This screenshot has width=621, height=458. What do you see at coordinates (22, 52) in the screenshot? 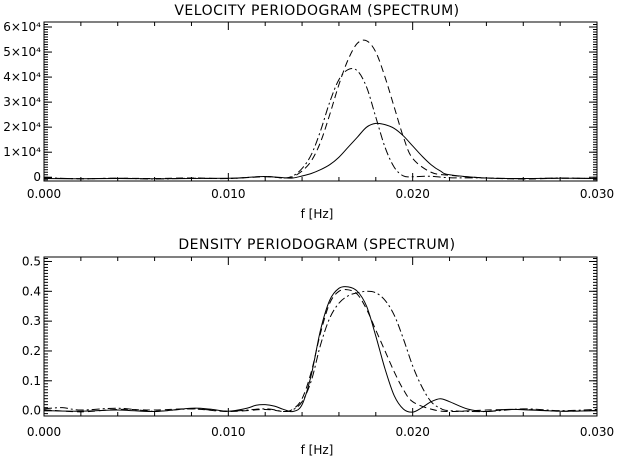
I see `y-tick-label: 5×10⁴` at bounding box center [22, 52].